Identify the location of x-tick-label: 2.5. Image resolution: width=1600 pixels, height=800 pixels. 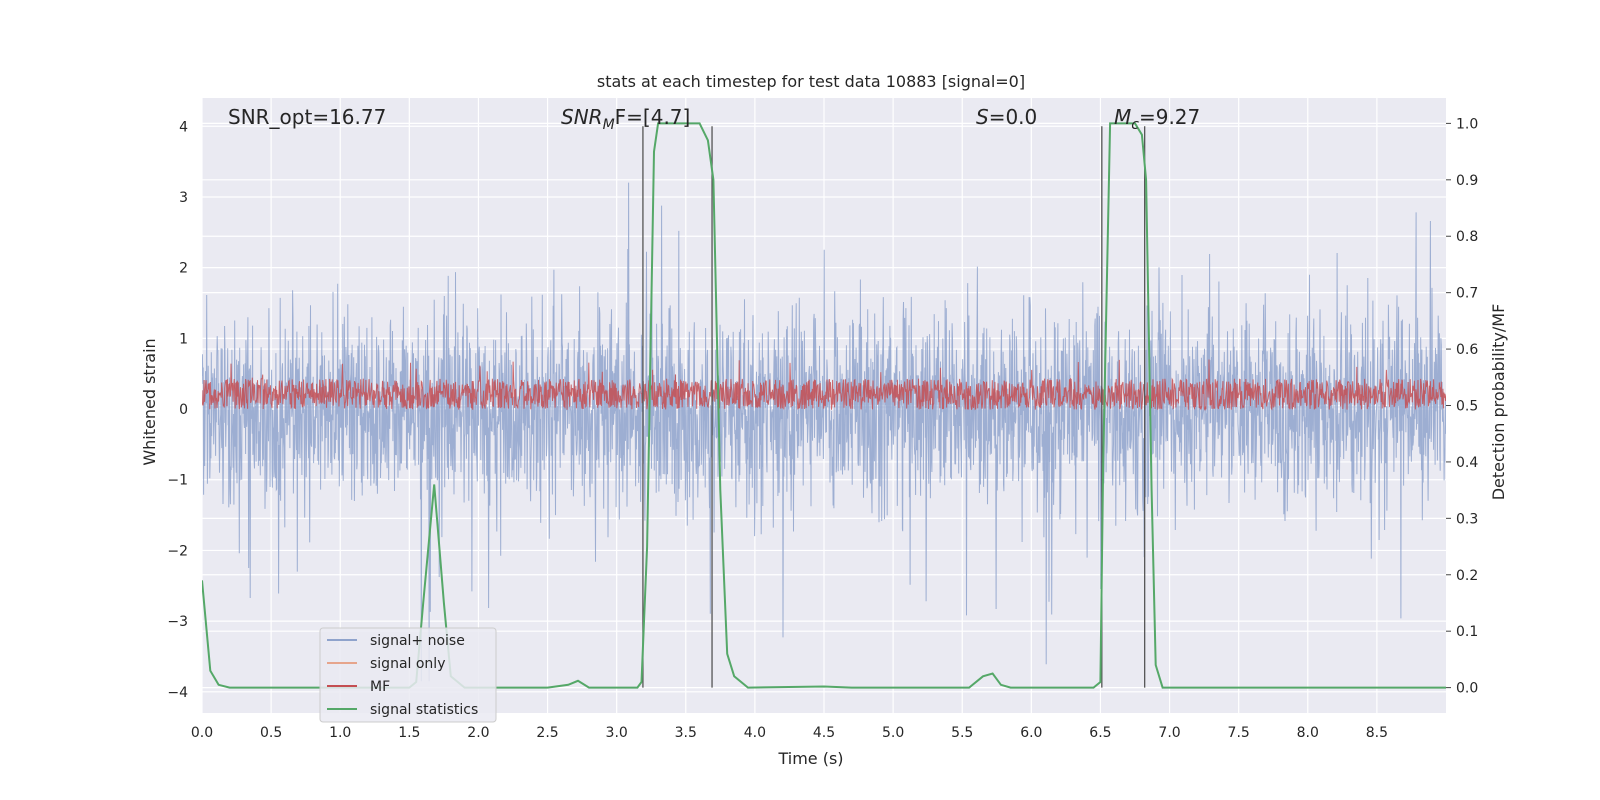
(547, 733).